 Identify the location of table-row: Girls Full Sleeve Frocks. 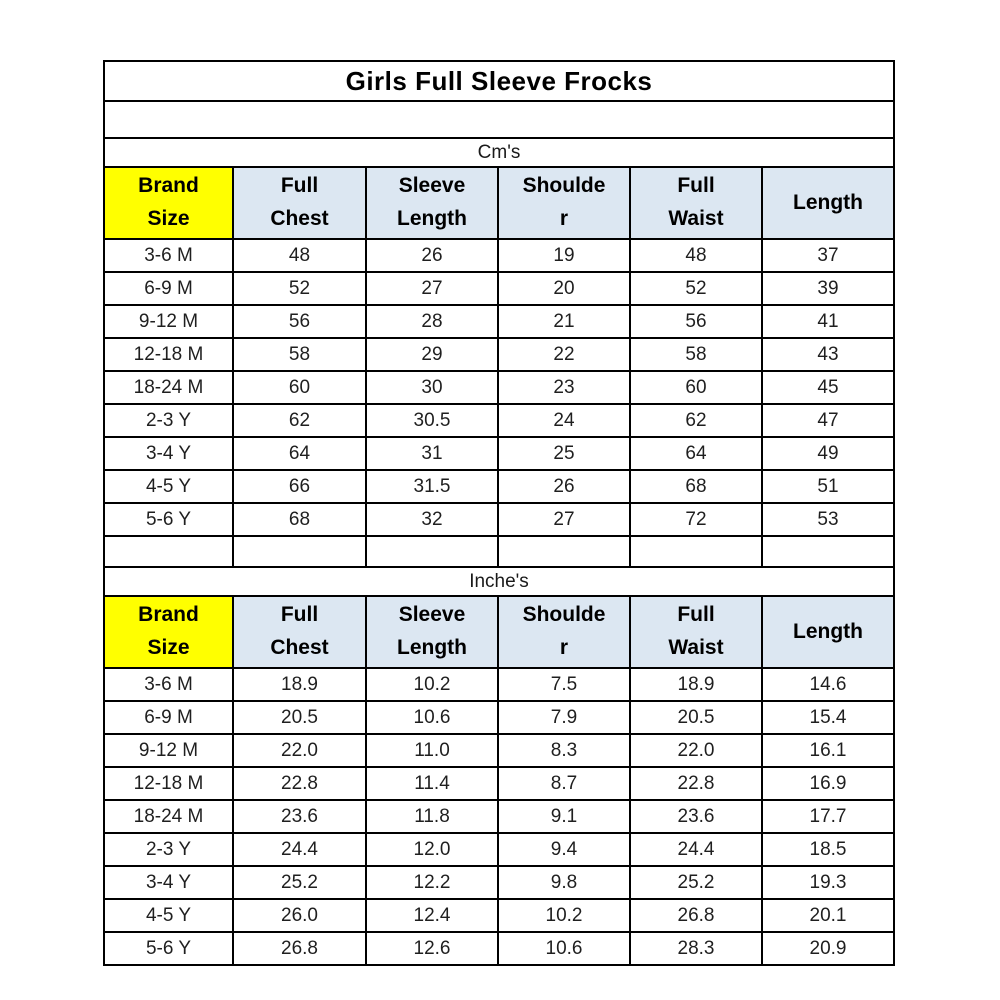
(499, 81).